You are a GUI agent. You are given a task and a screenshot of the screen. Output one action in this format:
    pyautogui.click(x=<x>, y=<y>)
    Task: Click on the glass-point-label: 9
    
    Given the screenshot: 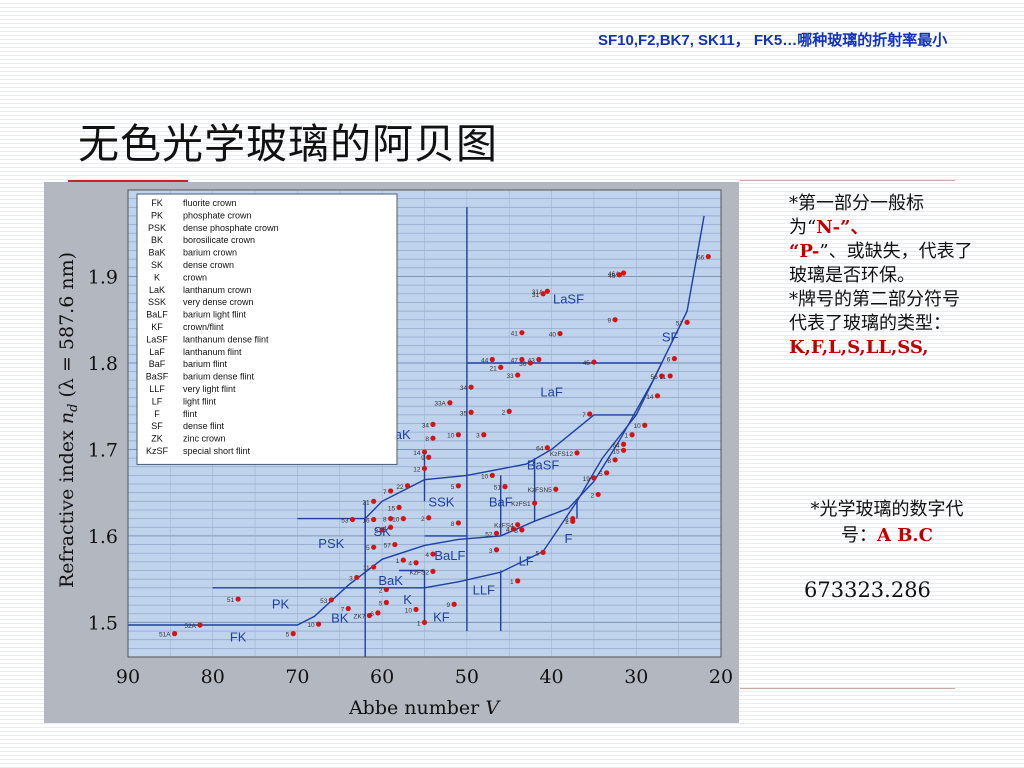 What is the action you would take?
    pyautogui.click(x=423, y=458)
    